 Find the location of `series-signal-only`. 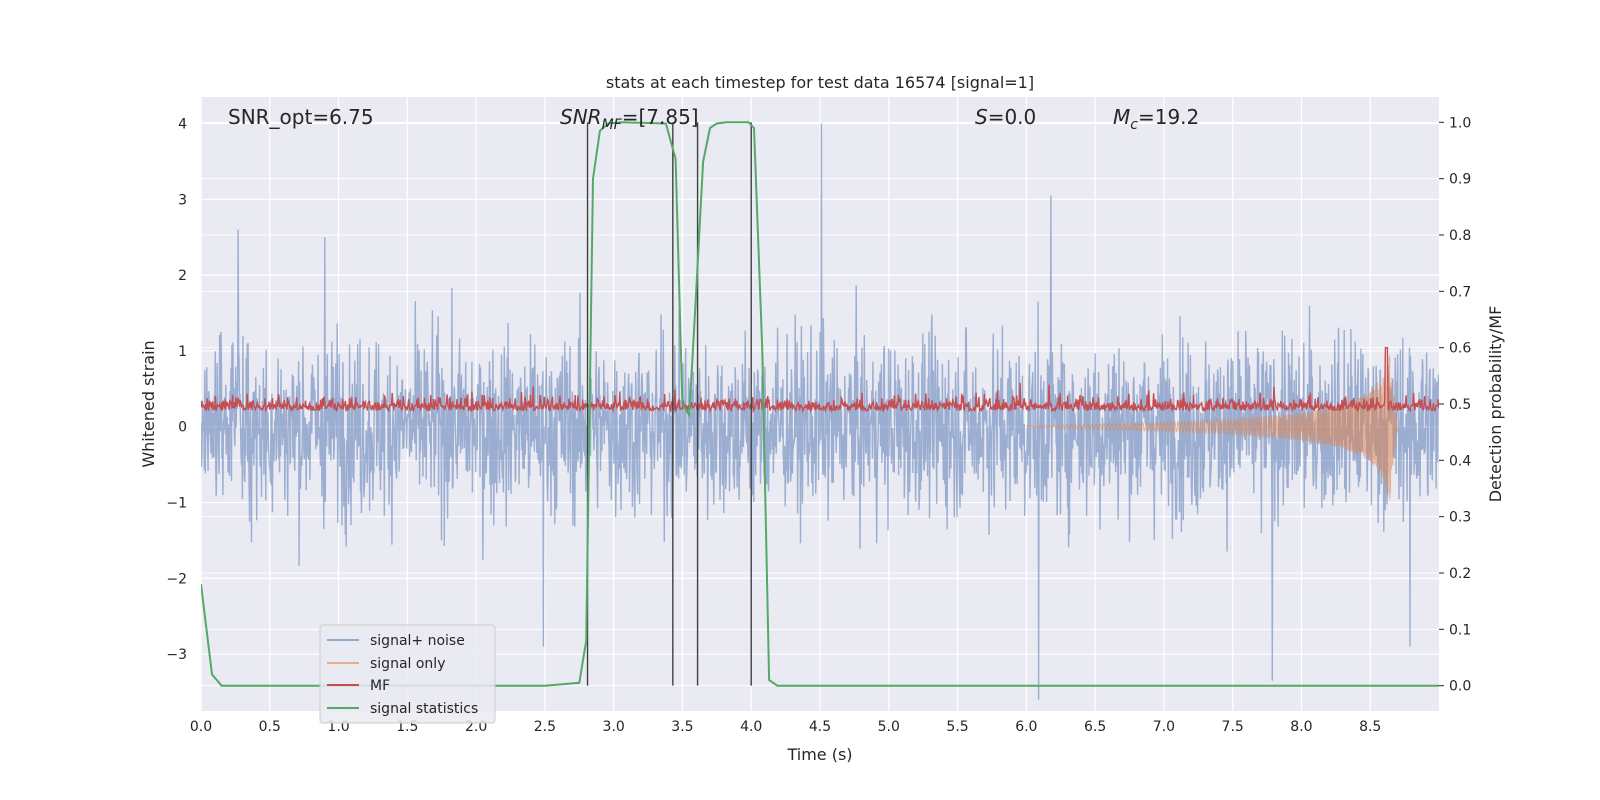

series-signal-only is located at coordinates (1212, 427).